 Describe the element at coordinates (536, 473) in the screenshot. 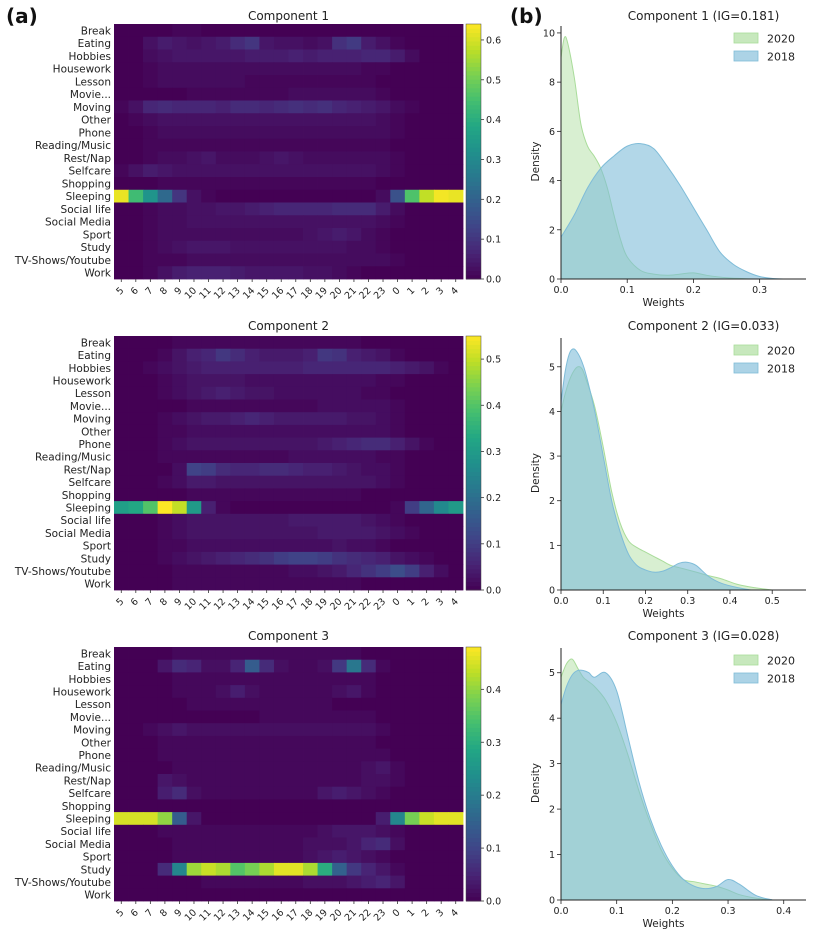

I see `kde-y-label: Density` at that location.